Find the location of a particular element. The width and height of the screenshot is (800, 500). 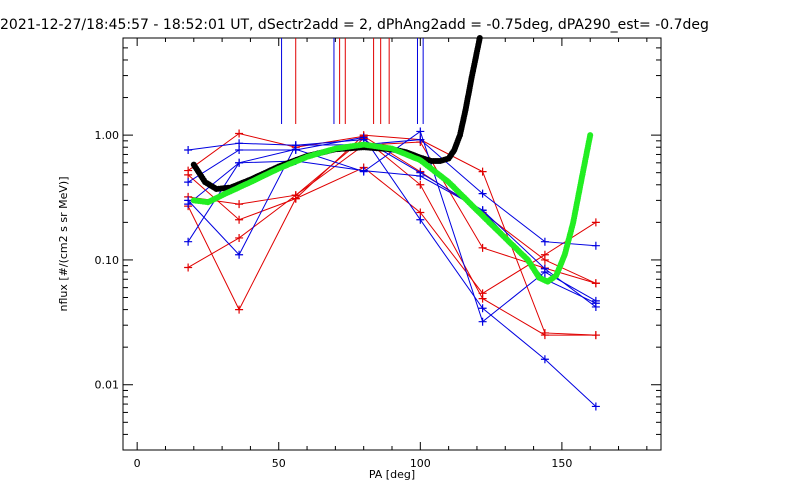

x-tick-label: 100 is located at coordinates (420, 463).